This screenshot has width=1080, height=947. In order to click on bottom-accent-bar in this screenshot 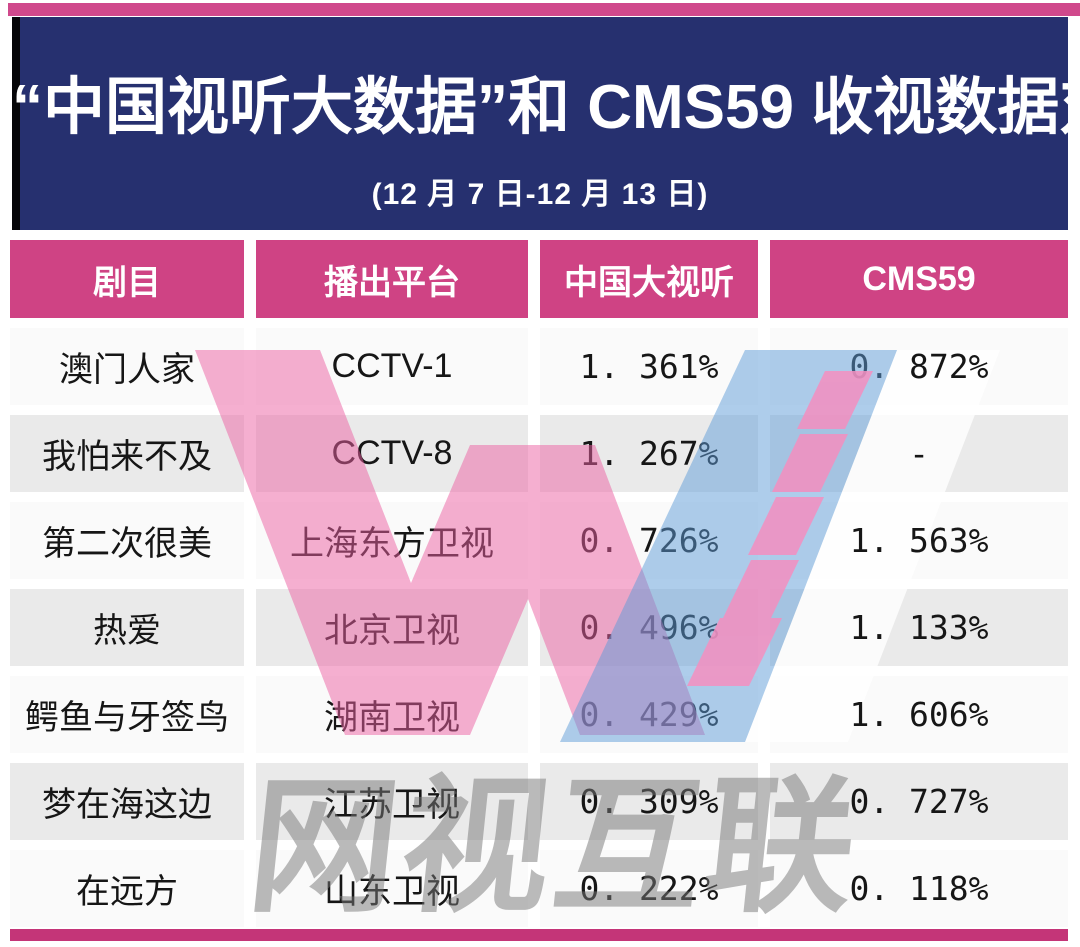, I will do `click(539, 935)`.